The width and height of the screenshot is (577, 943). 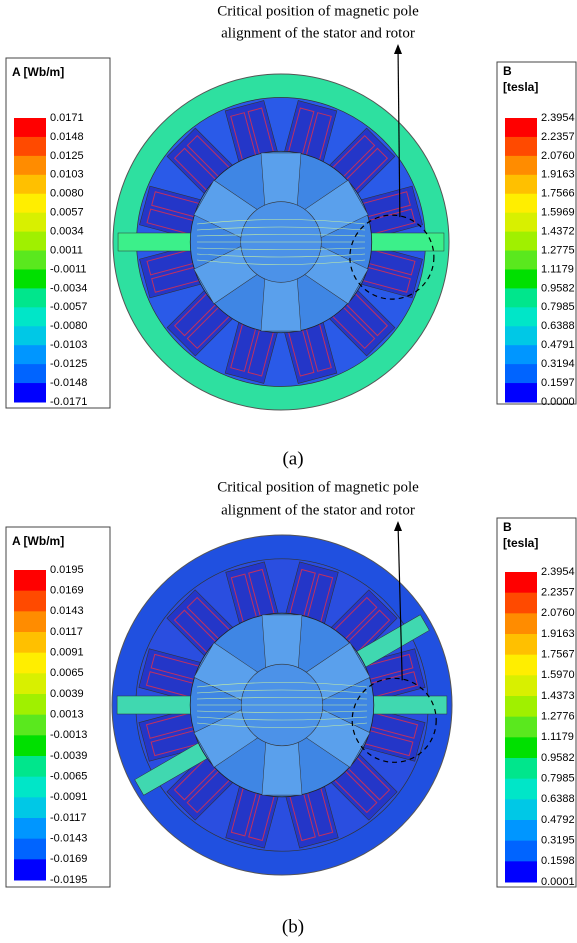 I want to click on legend-label: 0.7985, so click(x=558, y=307).